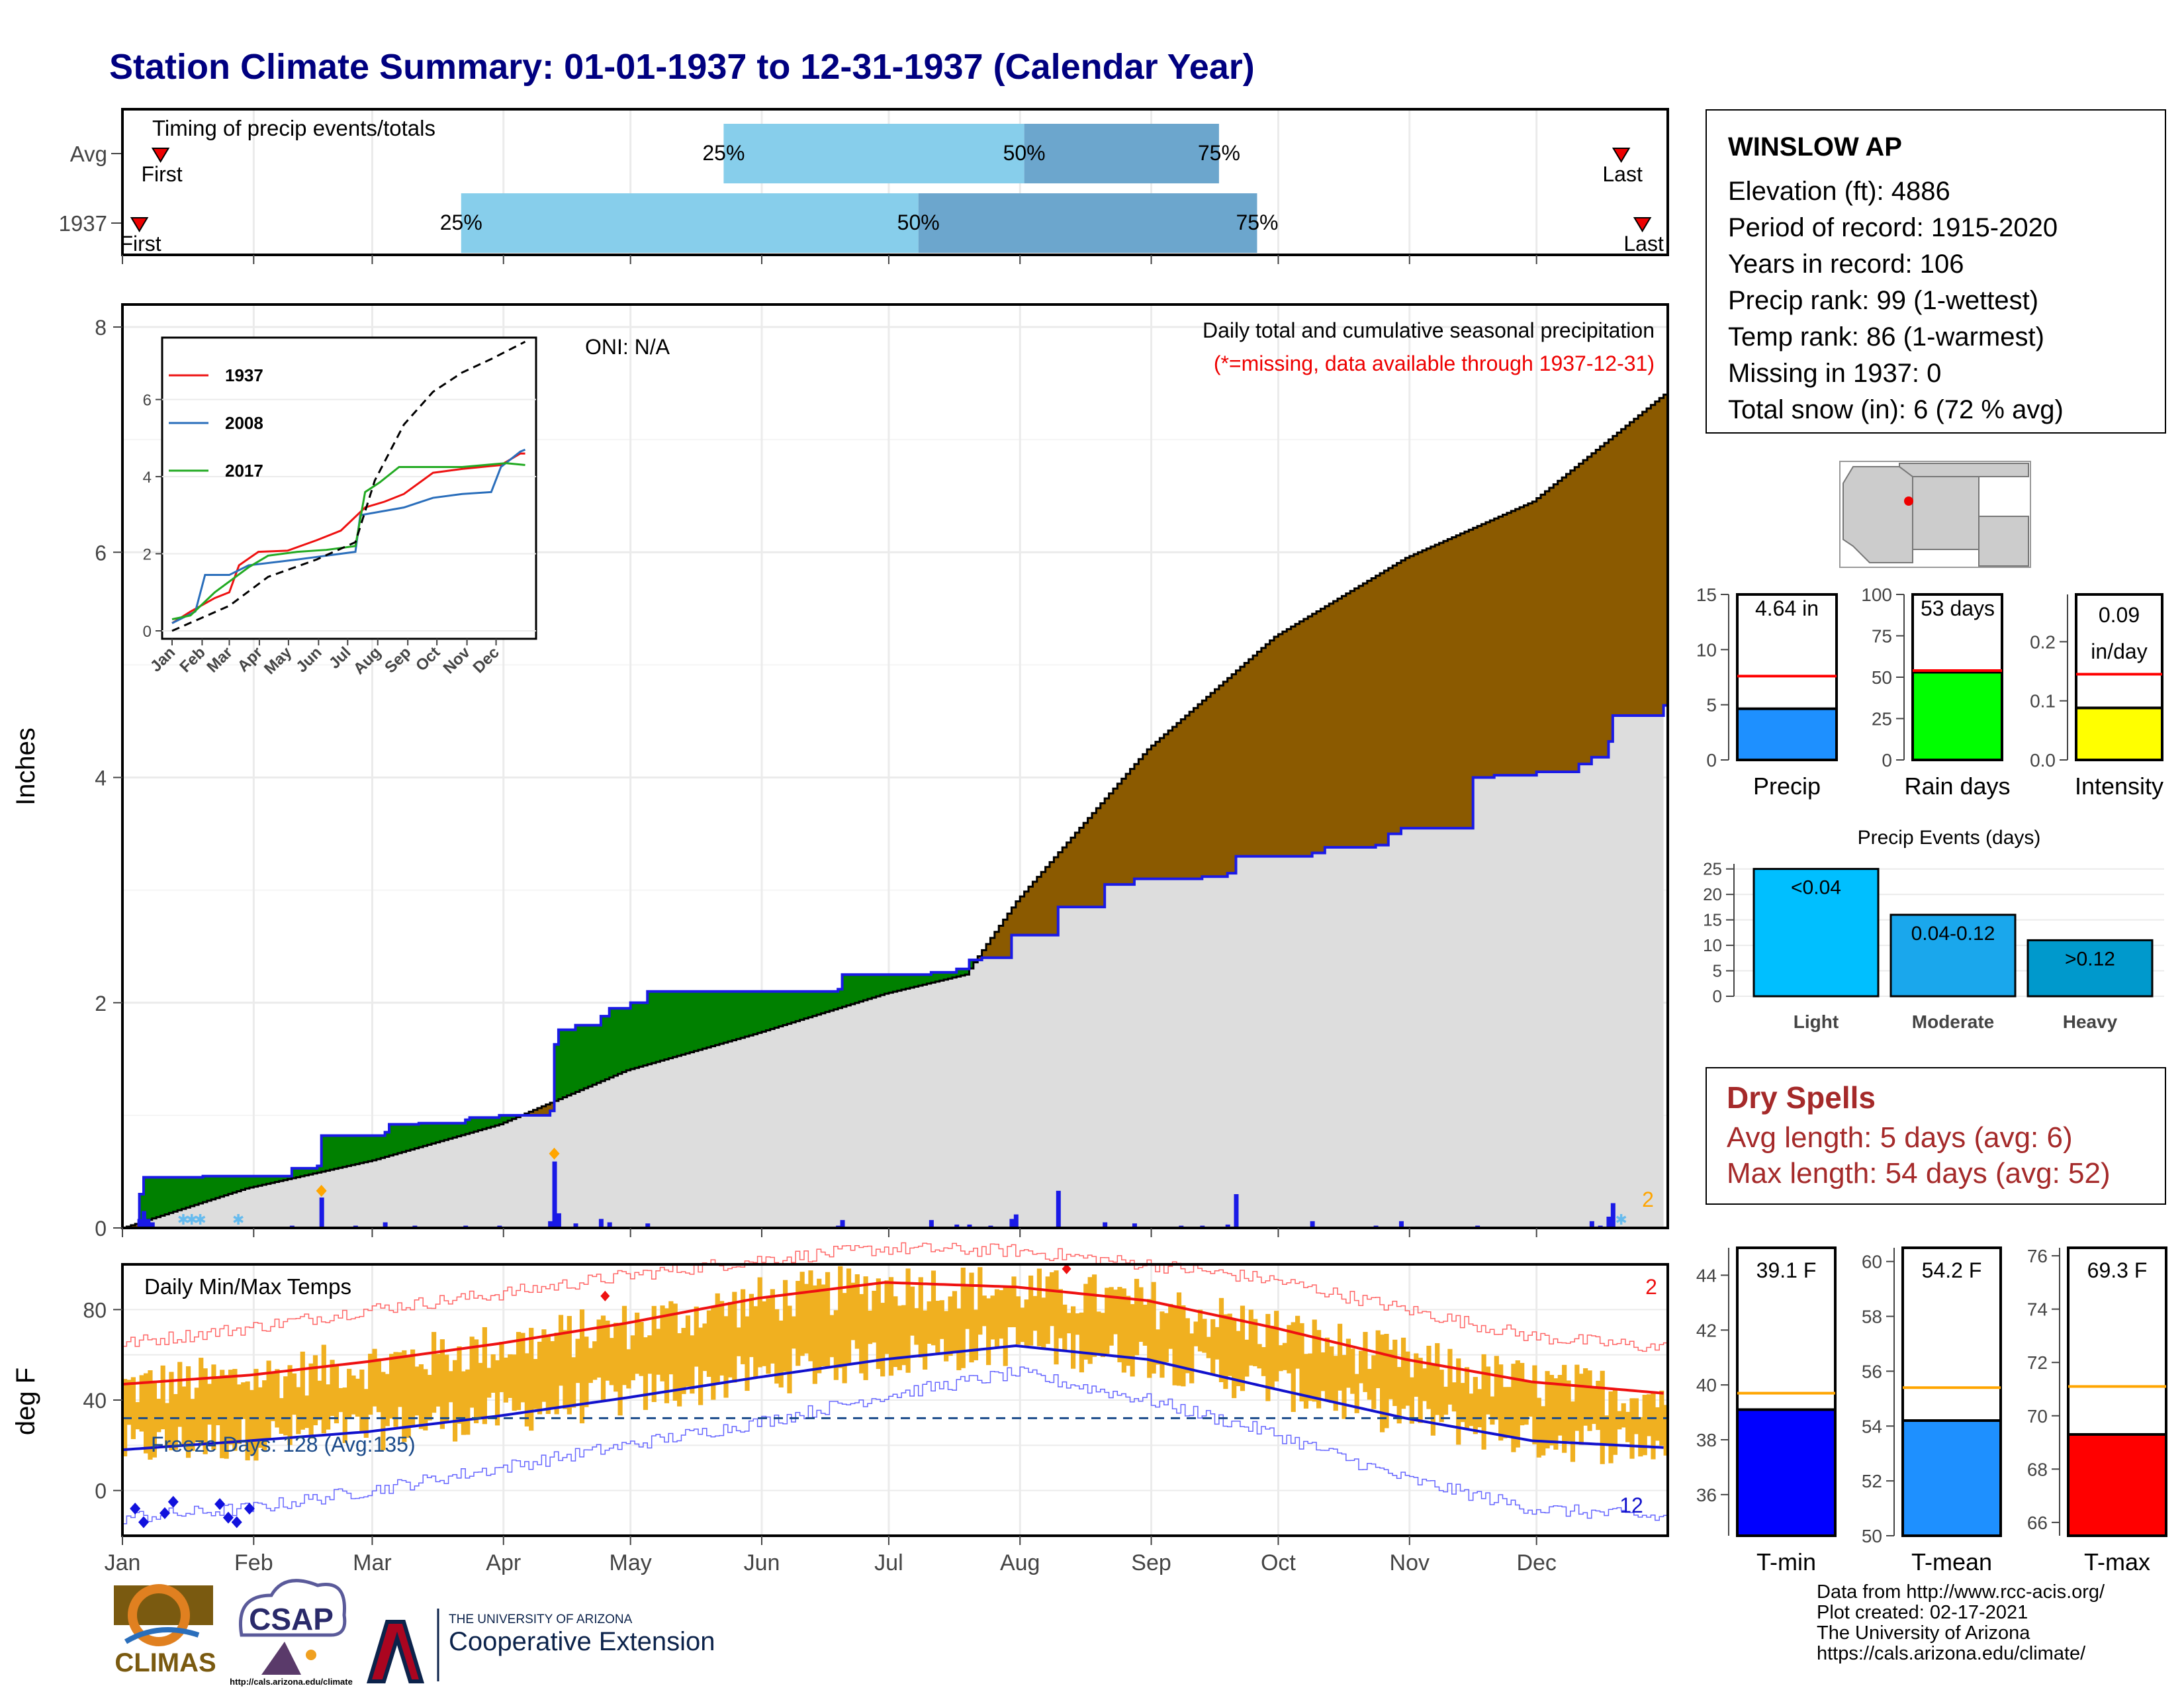  Describe the element at coordinates (2090, 959) in the screenshot. I see `events-bar-value: >0.12` at that location.